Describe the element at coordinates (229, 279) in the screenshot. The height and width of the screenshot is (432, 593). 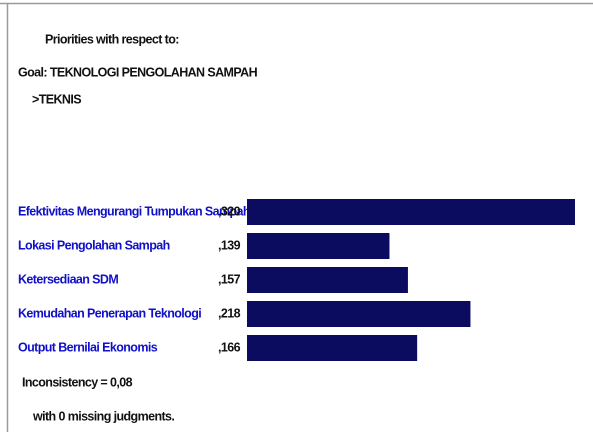
I see `value-label: ,157` at that location.